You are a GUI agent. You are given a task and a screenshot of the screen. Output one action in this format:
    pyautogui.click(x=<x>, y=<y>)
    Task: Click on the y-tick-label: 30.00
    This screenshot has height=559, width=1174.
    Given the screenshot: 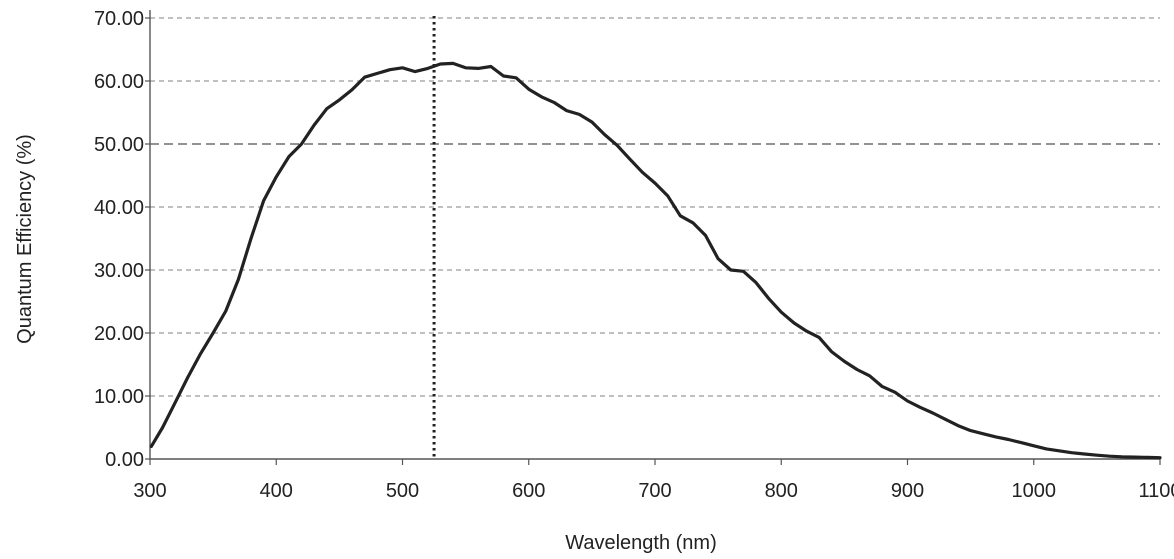 What is the action you would take?
    pyautogui.click(x=119, y=271)
    